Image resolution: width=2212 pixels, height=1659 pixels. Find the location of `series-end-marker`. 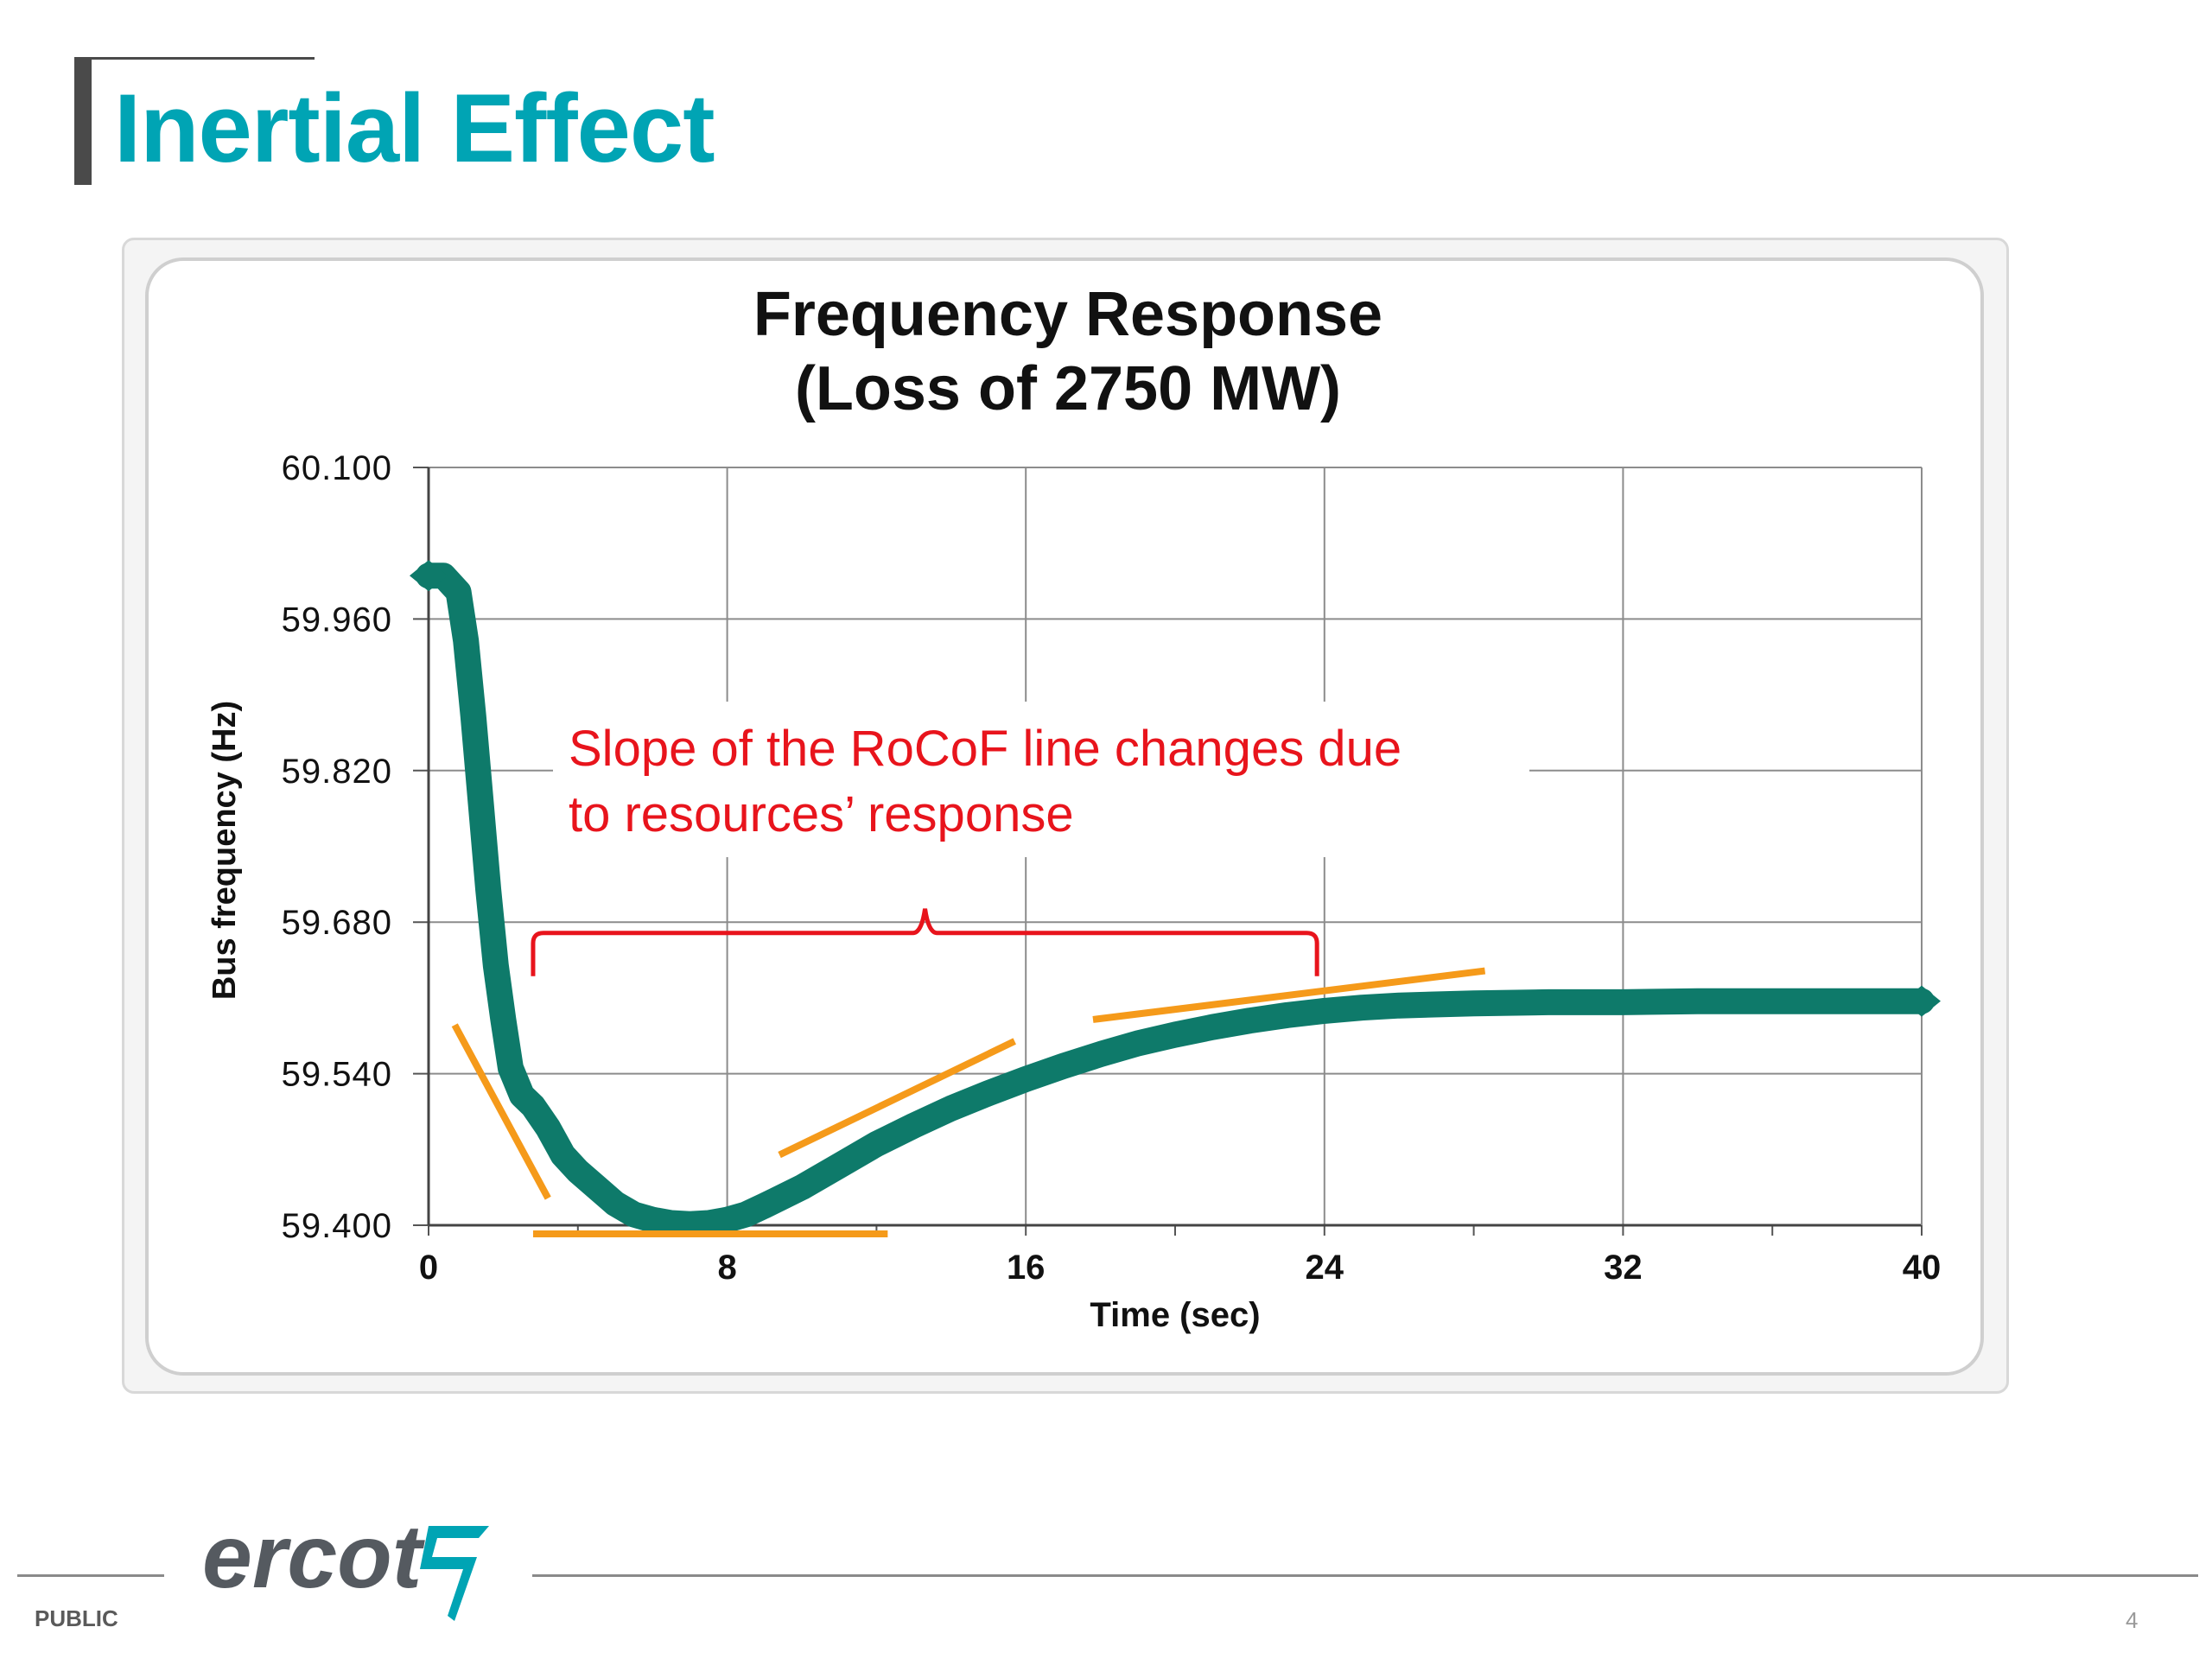

series-end-marker is located at coordinates (1922, 1001).